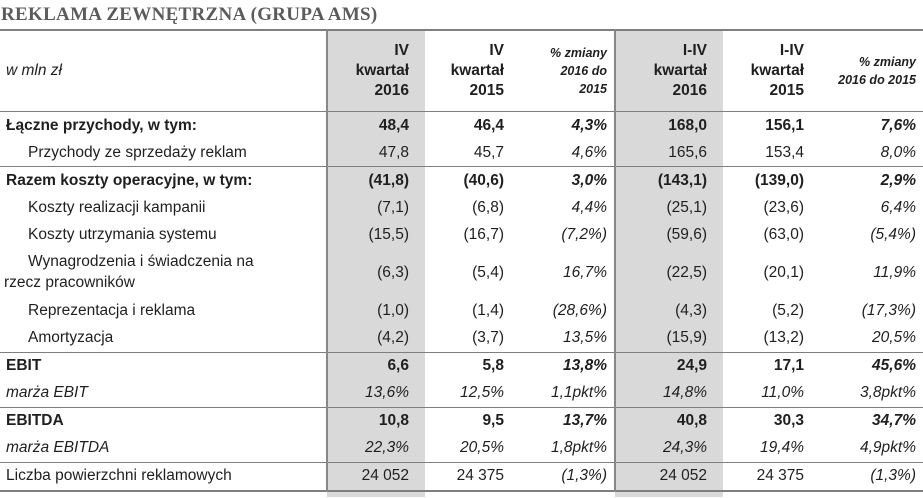 The image size is (923, 498). What do you see at coordinates (771, 365) in the screenshot?
I see `value-cell: 17,1` at bounding box center [771, 365].